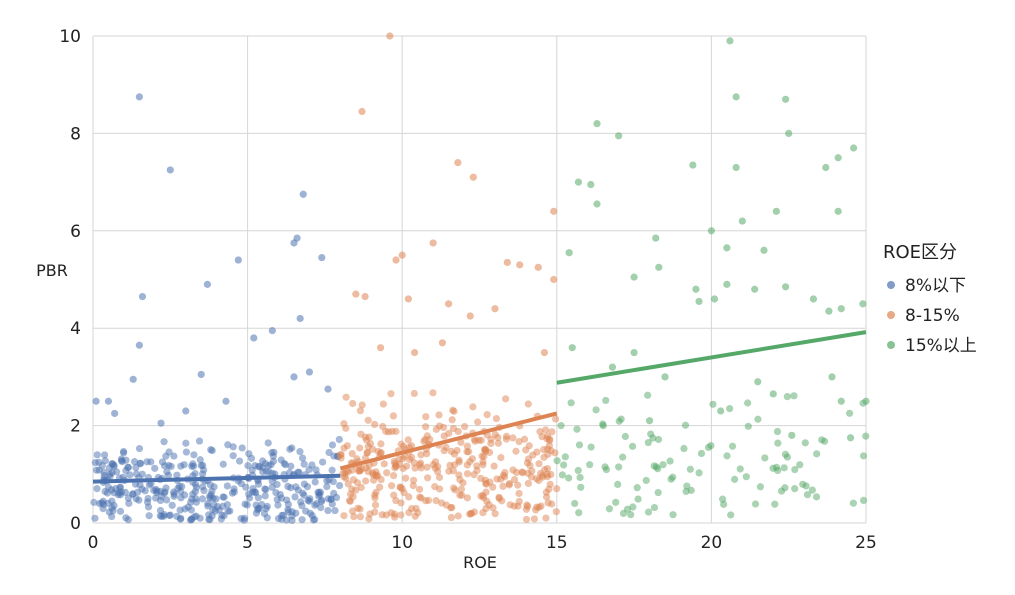  What do you see at coordinates (75, 134) in the screenshot?
I see `y-tick-label: 8` at bounding box center [75, 134].